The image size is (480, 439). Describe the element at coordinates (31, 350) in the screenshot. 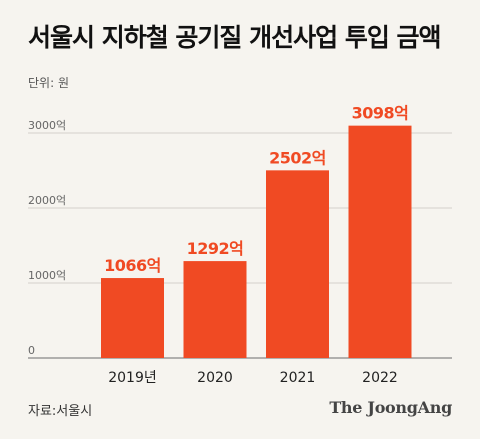

I see `y-tick-label: 0` at that location.